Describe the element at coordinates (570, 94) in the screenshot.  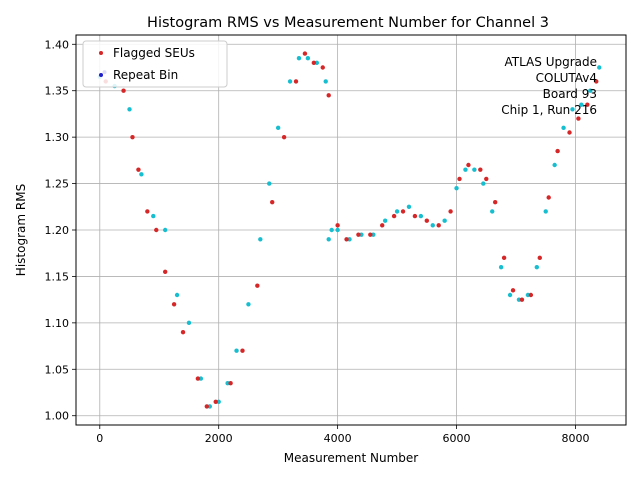
I see `annotation-line-3: Board 93` at that location.